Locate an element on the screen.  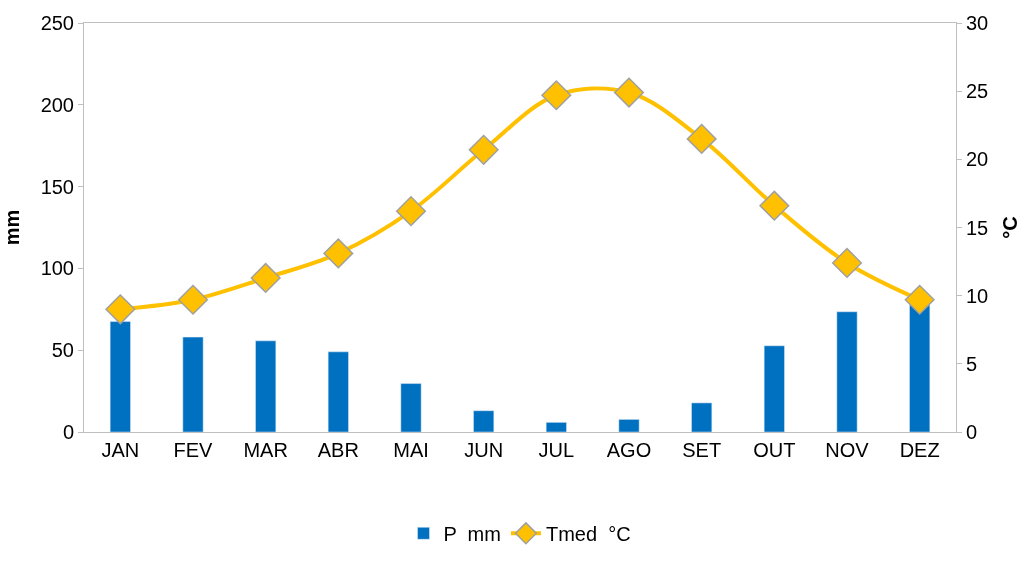
y-tick-label: 200 is located at coordinates (57, 104).